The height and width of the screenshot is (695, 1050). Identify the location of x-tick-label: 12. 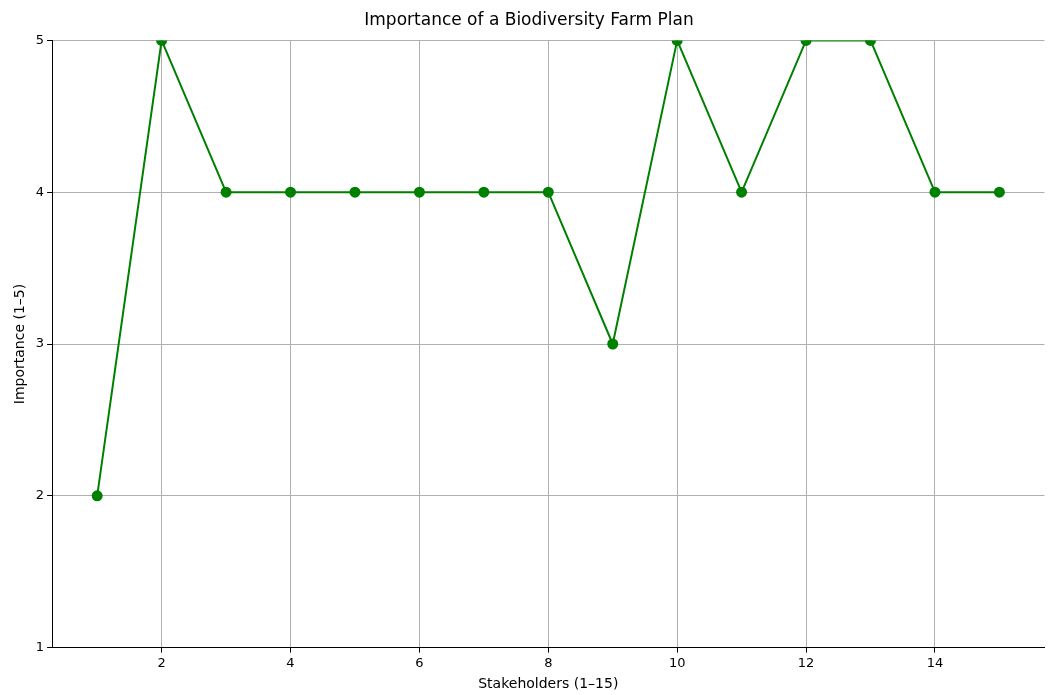
(806, 662).